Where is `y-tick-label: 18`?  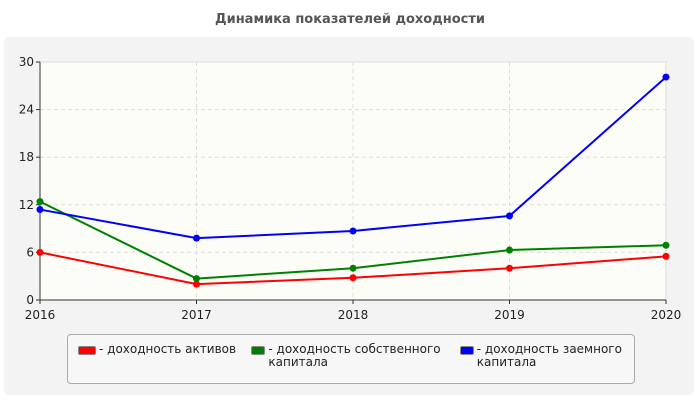 y-tick-label: 18 is located at coordinates (26, 157).